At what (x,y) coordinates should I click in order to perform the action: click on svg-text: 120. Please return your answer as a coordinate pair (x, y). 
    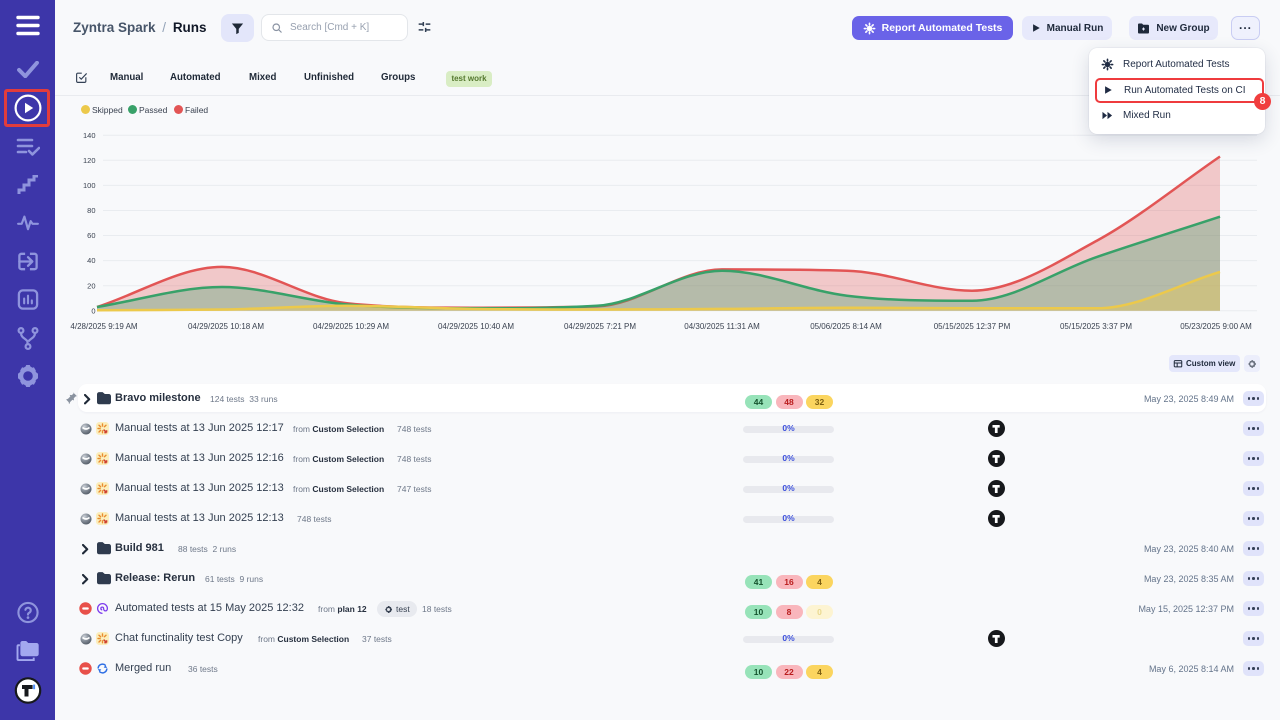
    Looking at the image, I should click on (89, 160).